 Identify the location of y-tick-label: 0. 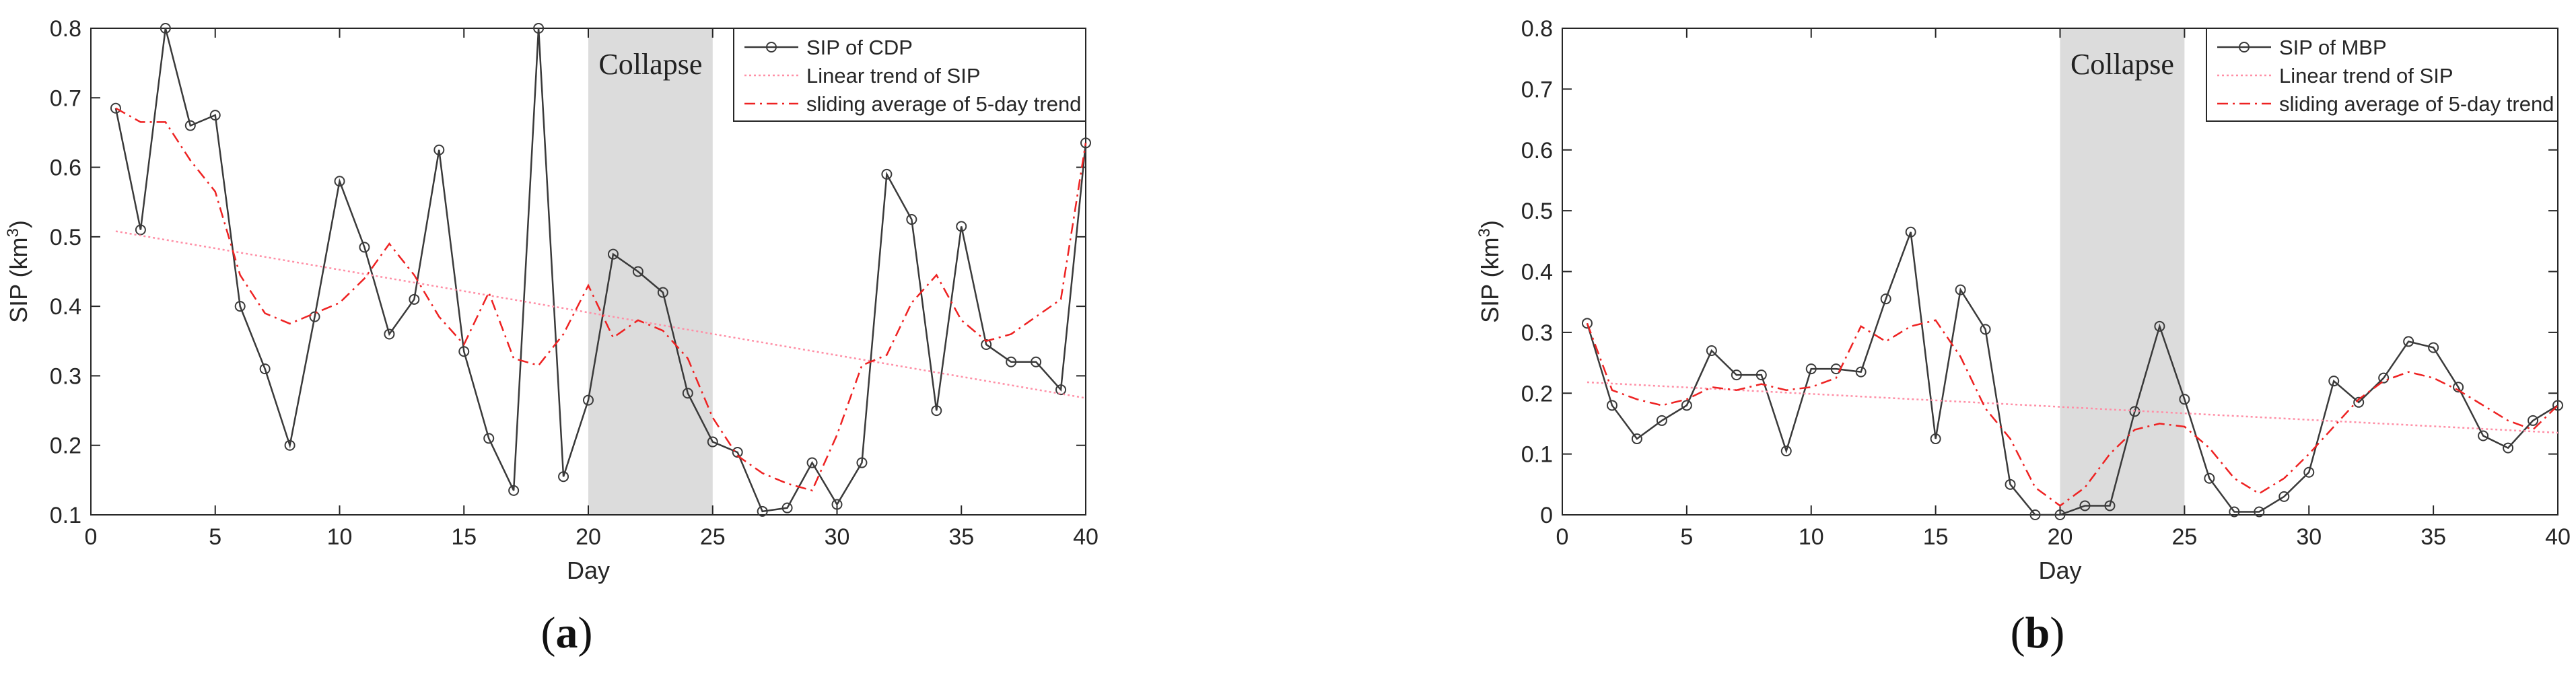
(1546, 516).